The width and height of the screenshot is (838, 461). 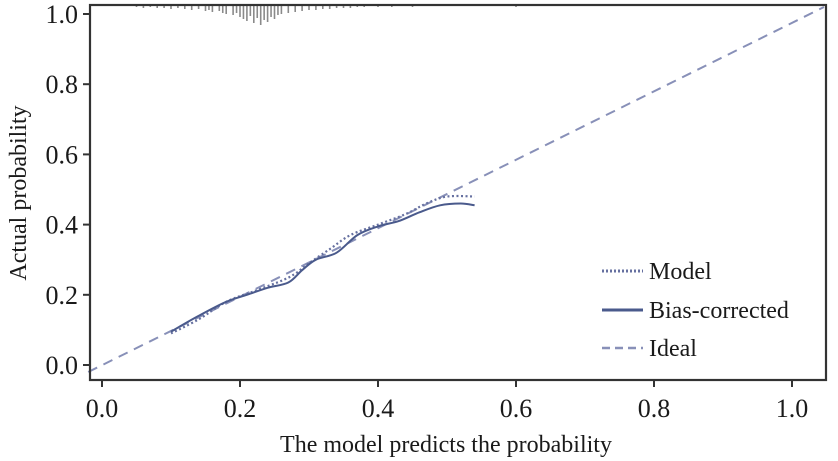 What do you see at coordinates (240, 408) in the screenshot?
I see `x-tick-label: 0.2` at bounding box center [240, 408].